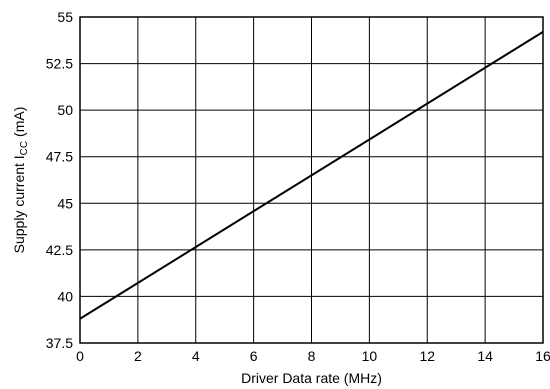  I want to click on x-tick-label: 10, so click(370, 356).